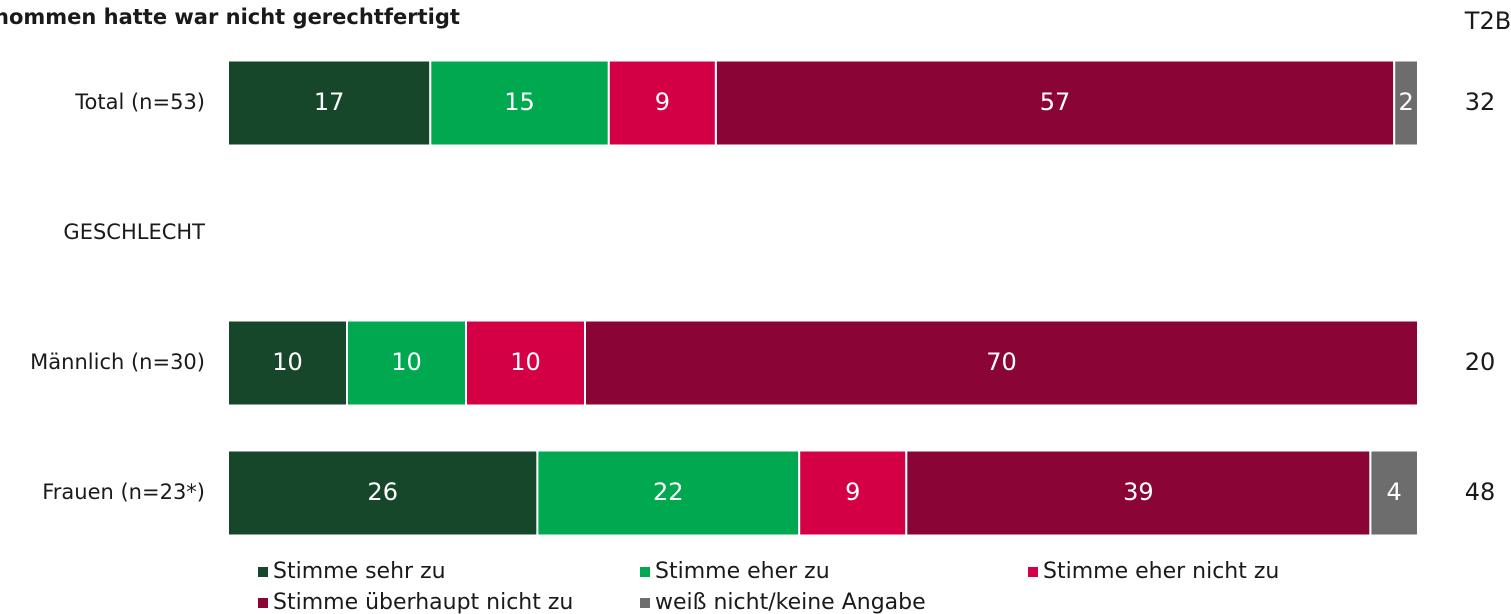  I want to click on data-label: 22, so click(668, 492).